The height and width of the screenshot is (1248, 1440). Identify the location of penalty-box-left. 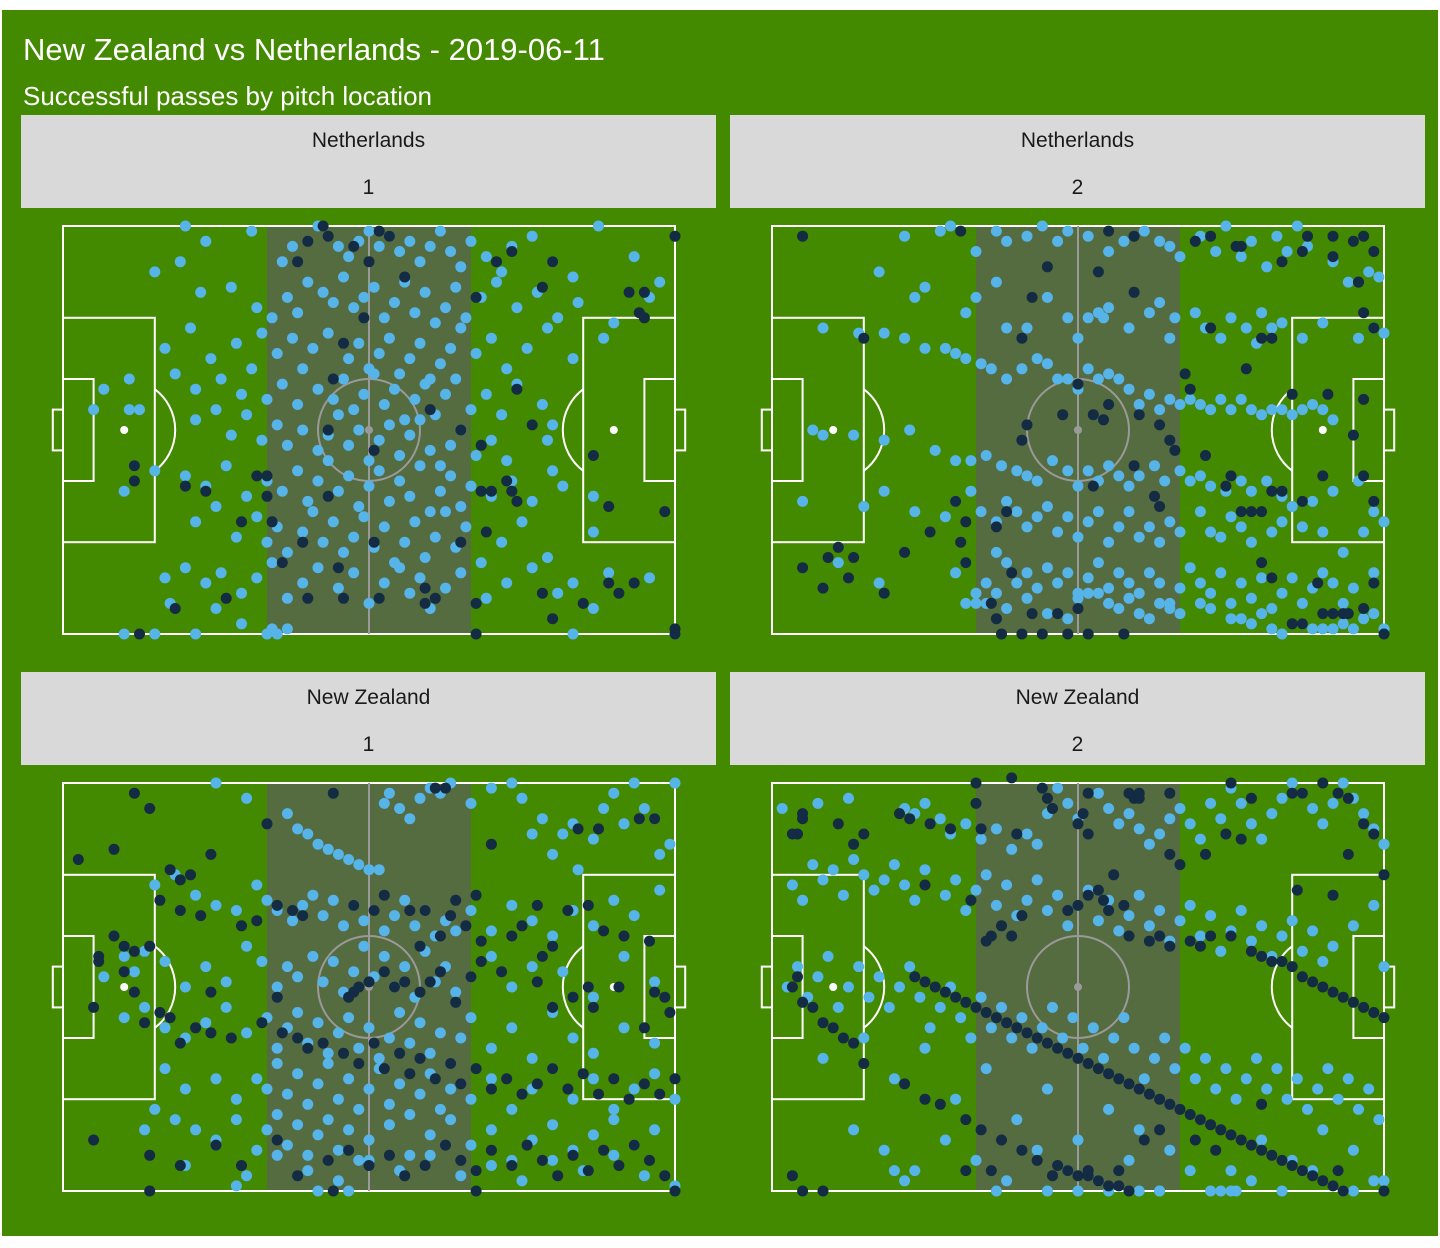
(109, 987).